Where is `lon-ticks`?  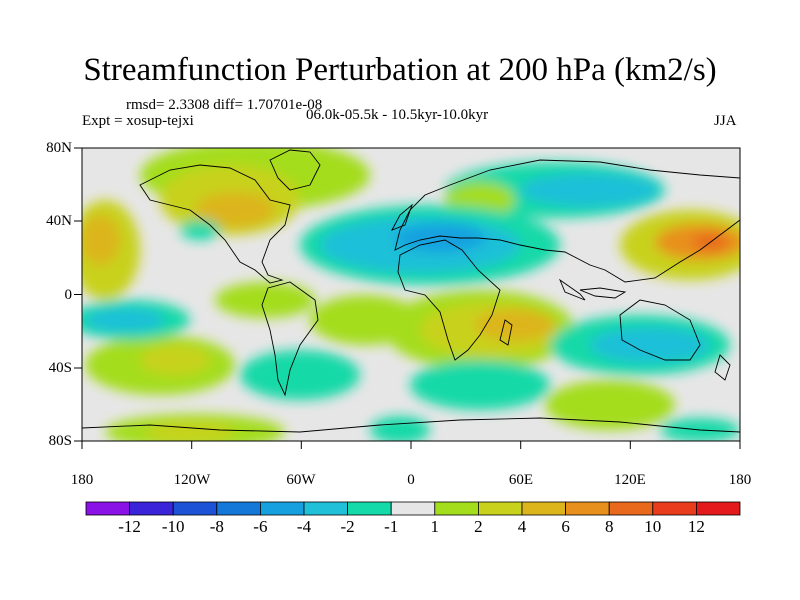 lon-ticks is located at coordinates (411, 445).